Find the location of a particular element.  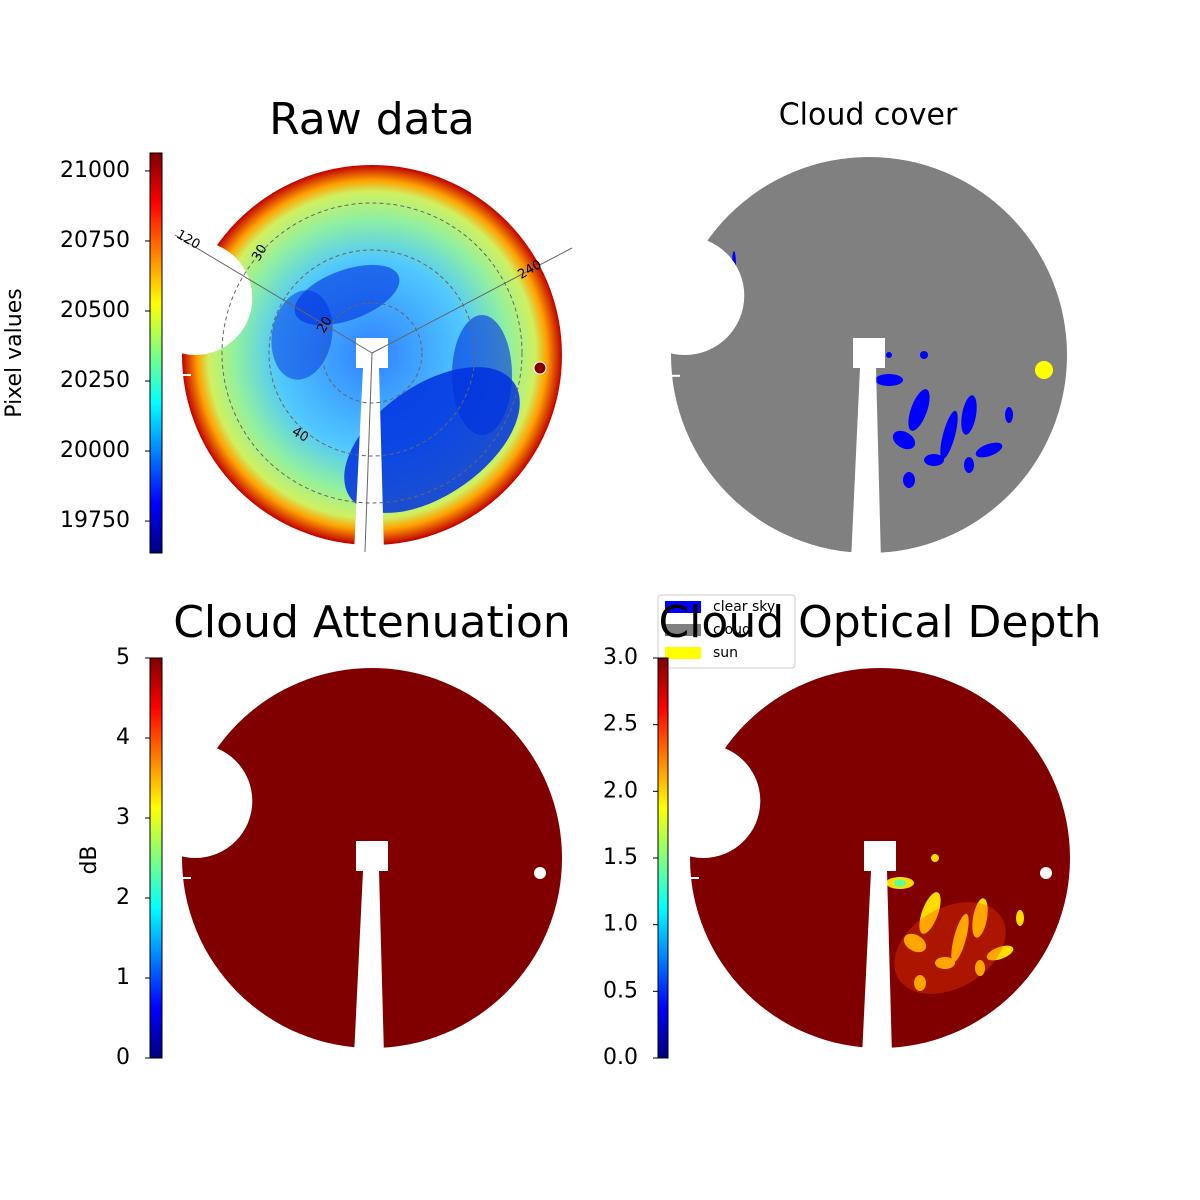

panel-title: Raw data is located at coordinates (372, 119).